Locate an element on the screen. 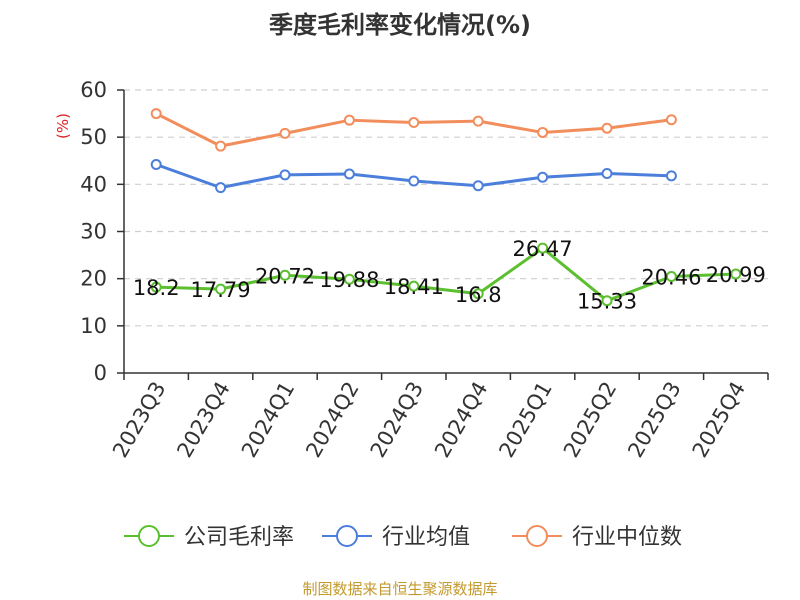 The width and height of the screenshot is (800, 600). y-tick-label: 0 is located at coordinates (100, 373).